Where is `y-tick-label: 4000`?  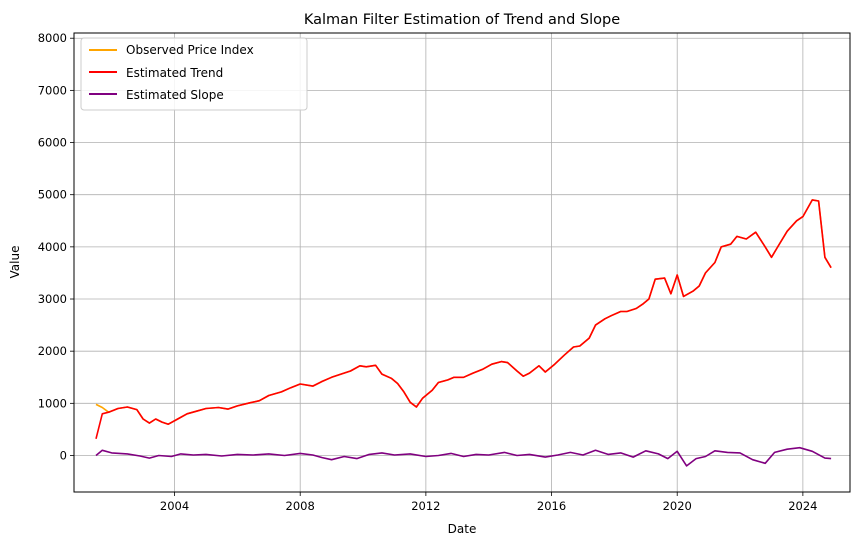 y-tick-label: 4000 is located at coordinates (52, 247).